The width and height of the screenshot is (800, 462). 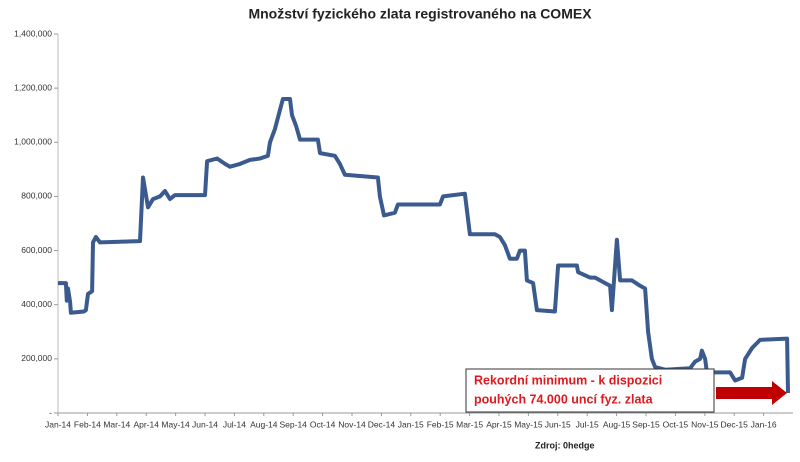 I want to click on x-tick-label: Dec-15, so click(x=734, y=424).